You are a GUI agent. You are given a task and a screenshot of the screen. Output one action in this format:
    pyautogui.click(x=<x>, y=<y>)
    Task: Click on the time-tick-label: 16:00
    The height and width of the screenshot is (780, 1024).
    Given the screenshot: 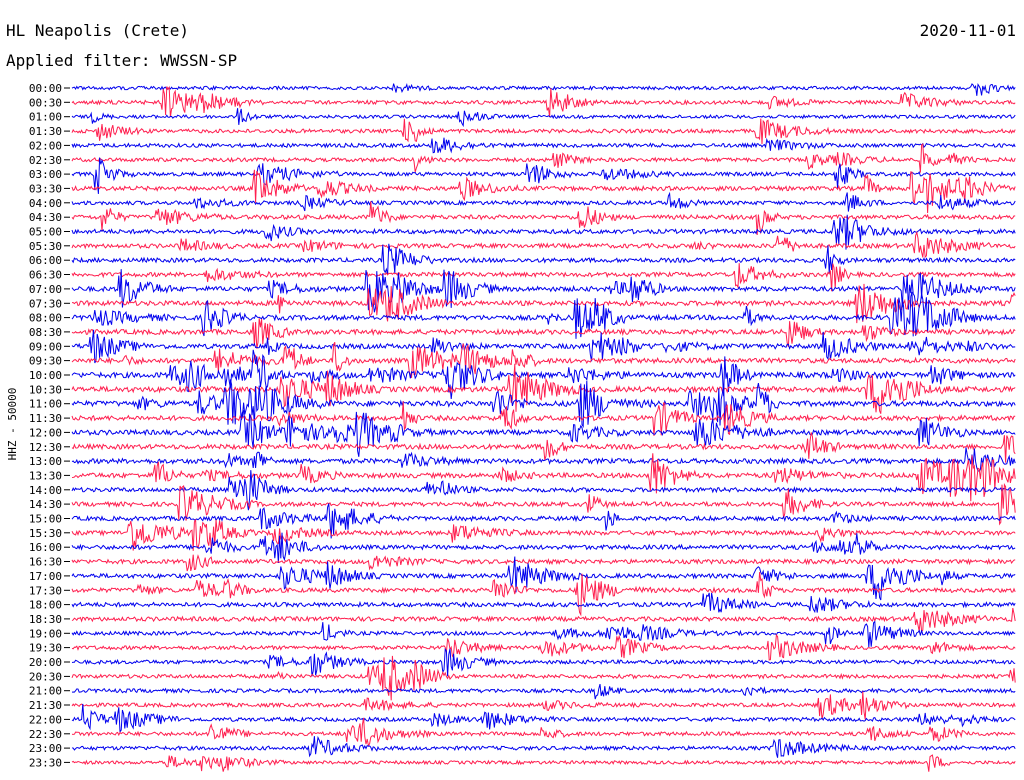 What is the action you would take?
    pyautogui.click(x=45, y=547)
    